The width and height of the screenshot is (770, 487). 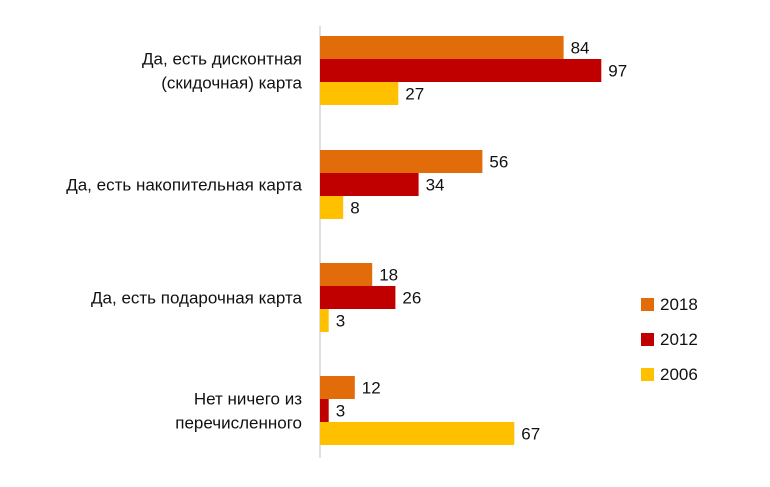 What do you see at coordinates (530, 434) in the screenshot?
I see `data-label-2006-cat4: 67` at bounding box center [530, 434].